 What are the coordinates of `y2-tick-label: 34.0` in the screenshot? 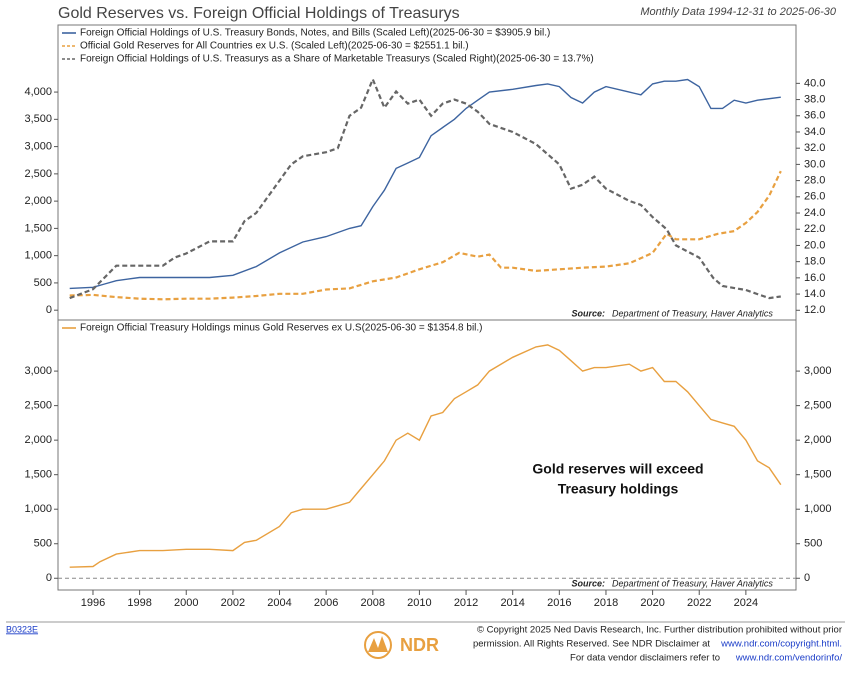 It's located at (814, 132).